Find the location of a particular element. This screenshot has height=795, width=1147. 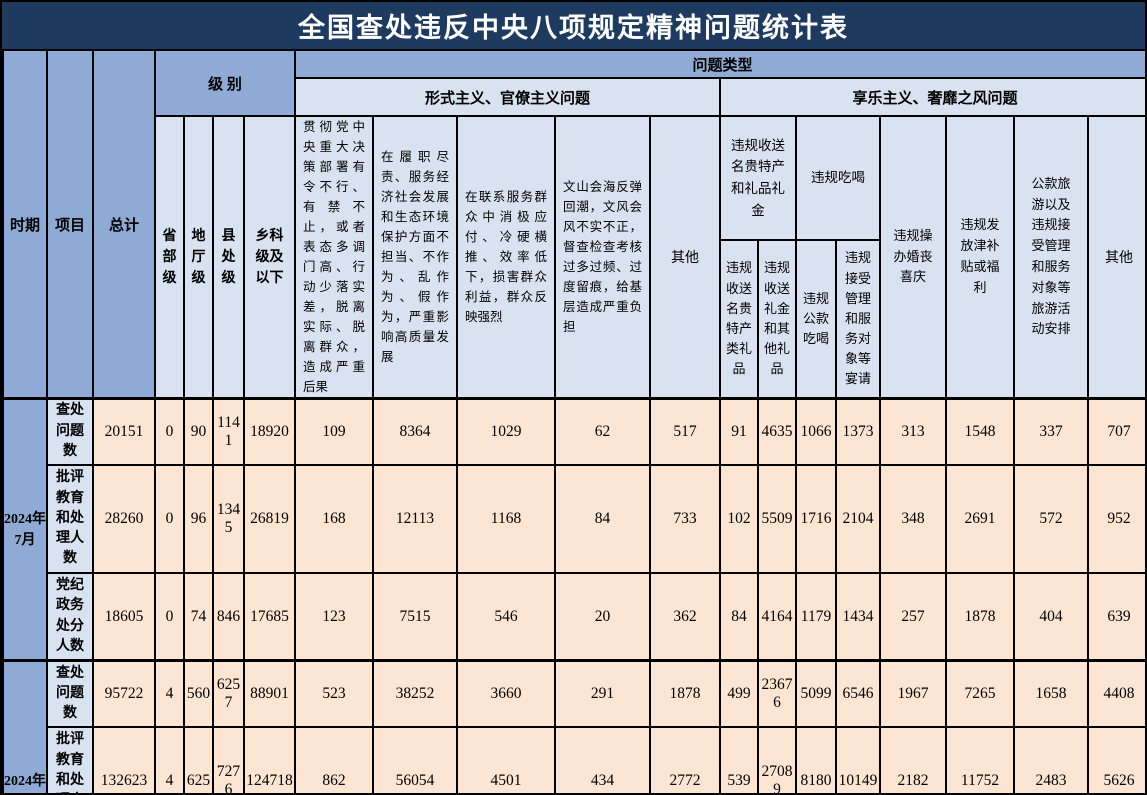

data-cell: 257 is located at coordinates (913, 617).